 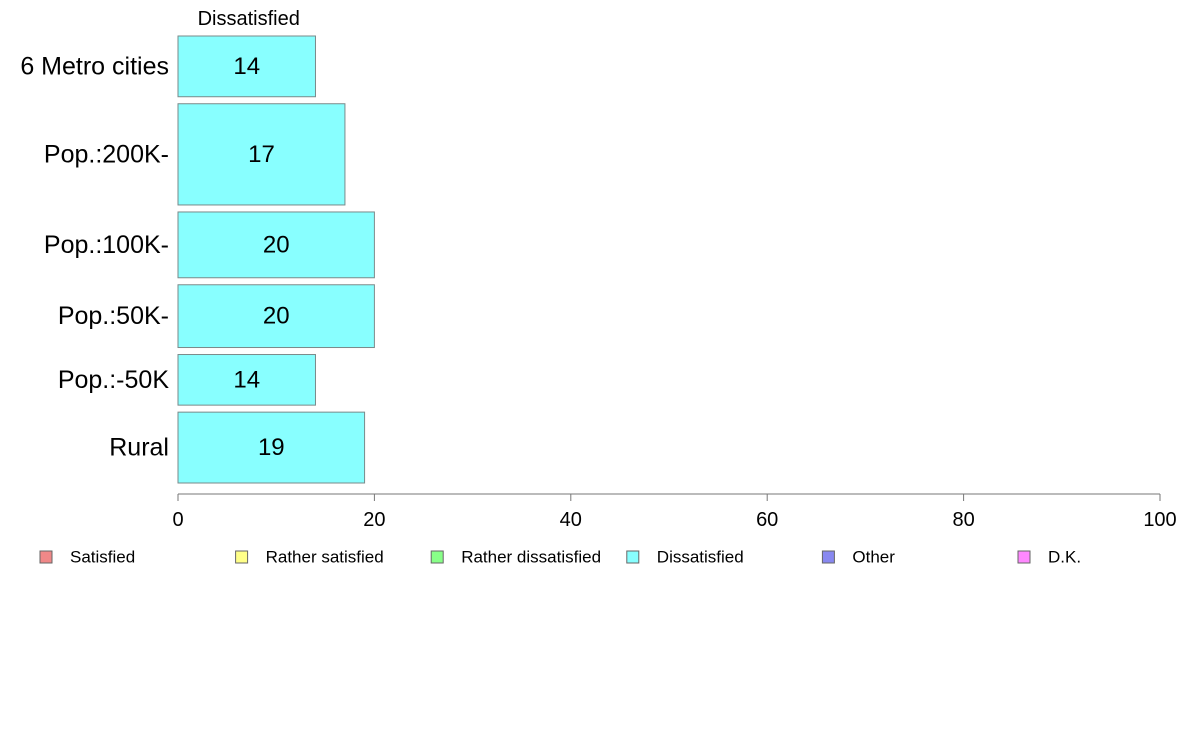 I want to click on legend-label-dissatisfied: Dissatisfied, so click(x=700, y=557).